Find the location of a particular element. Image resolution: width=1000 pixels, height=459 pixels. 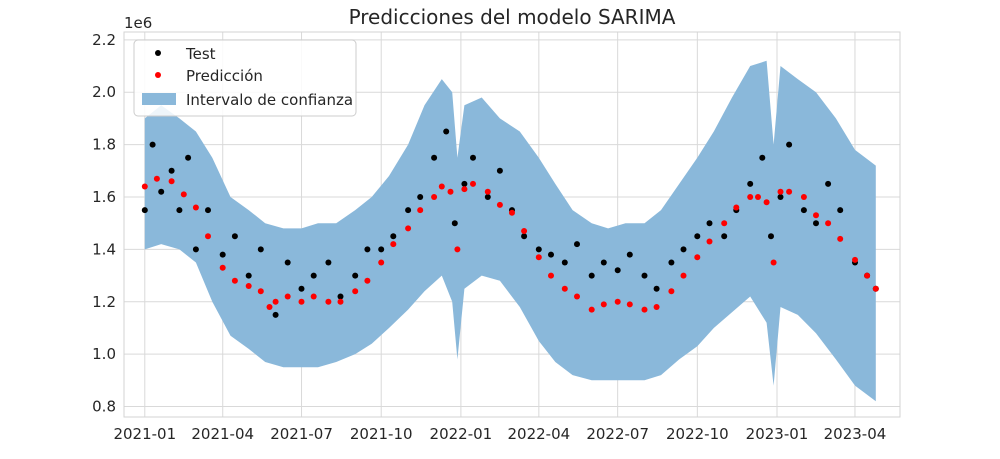

chart-title: Predicciones del modelo SARIMA is located at coordinates (512, 17).